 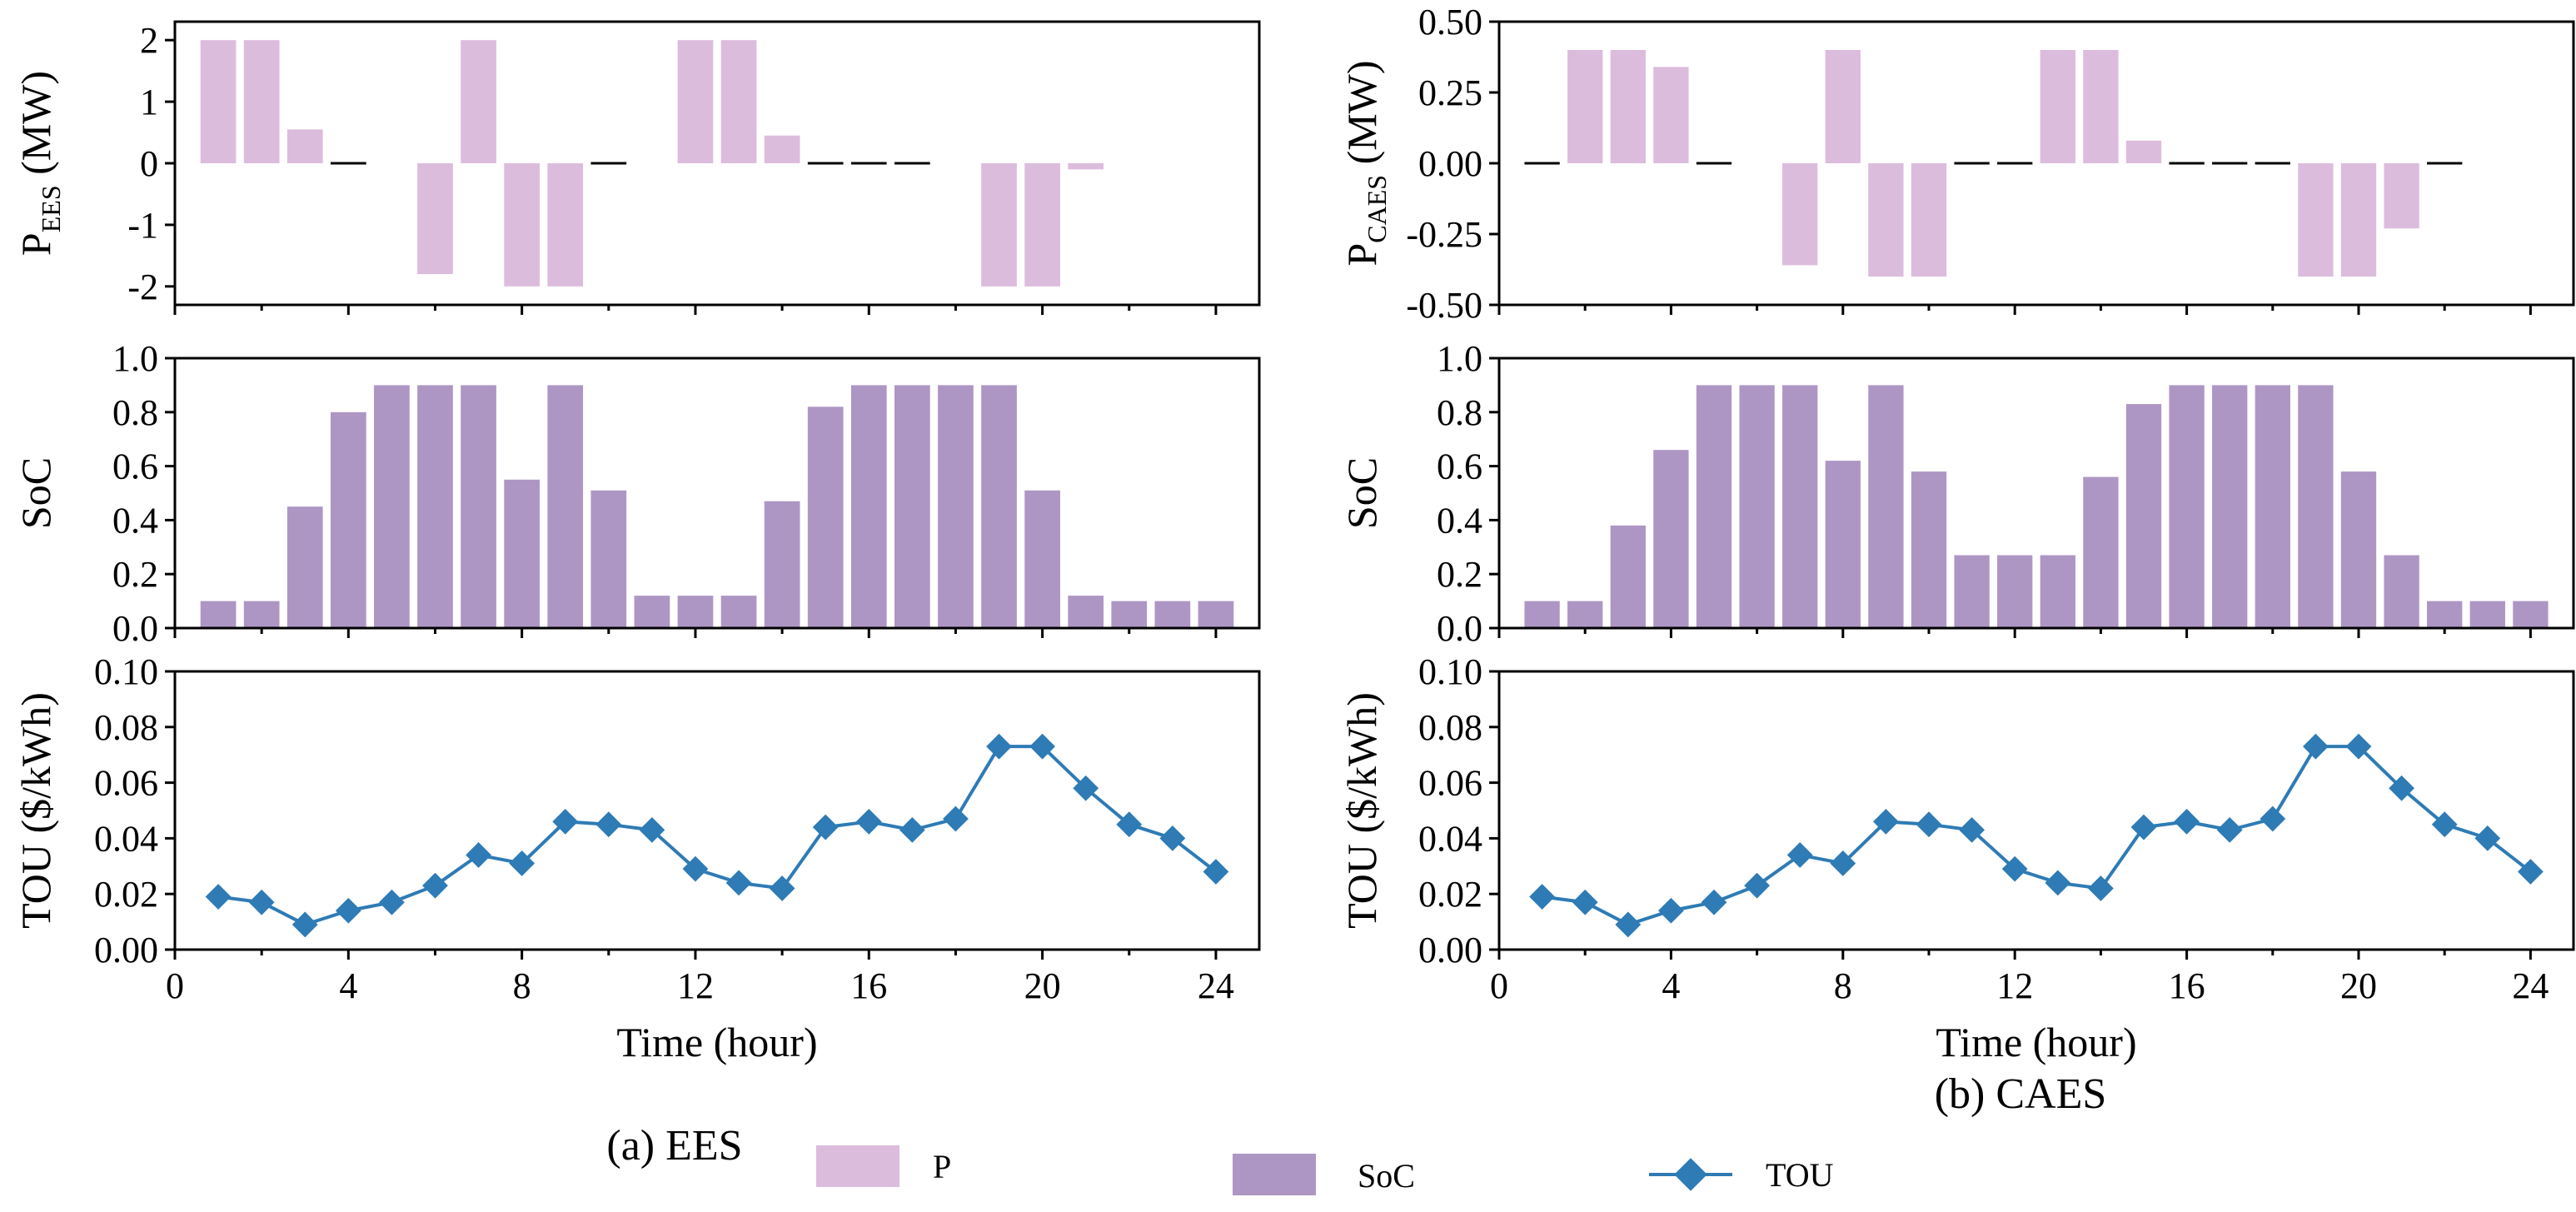 I want to click on xtick-label-a-tou-0: 0, so click(x=175, y=985).